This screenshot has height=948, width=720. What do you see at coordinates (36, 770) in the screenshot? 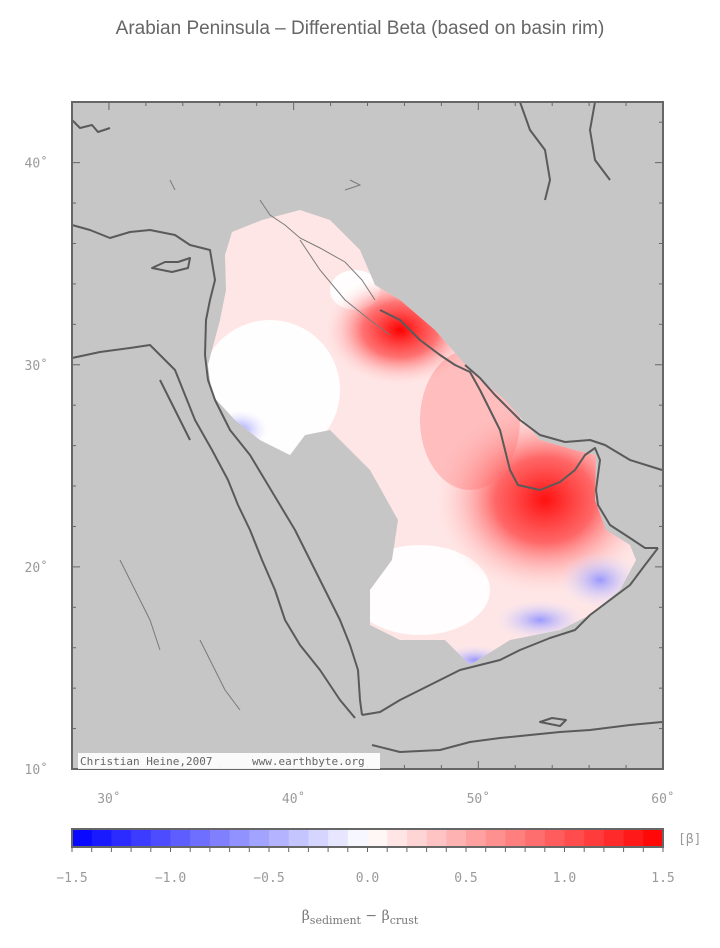
I see `lat-tick-label: 10˚` at bounding box center [36, 770].